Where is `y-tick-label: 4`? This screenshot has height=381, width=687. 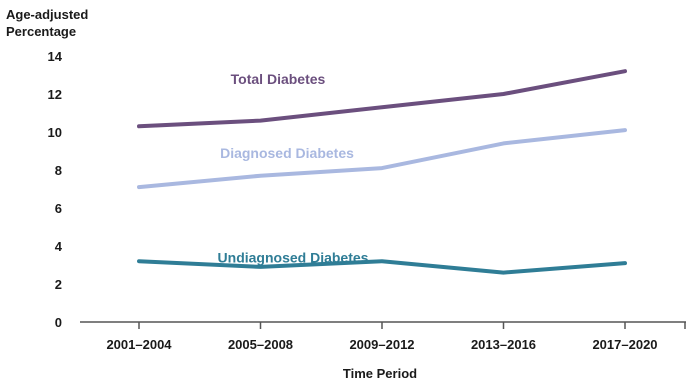 y-tick-label: 4 is located at coordinates (59, 246).